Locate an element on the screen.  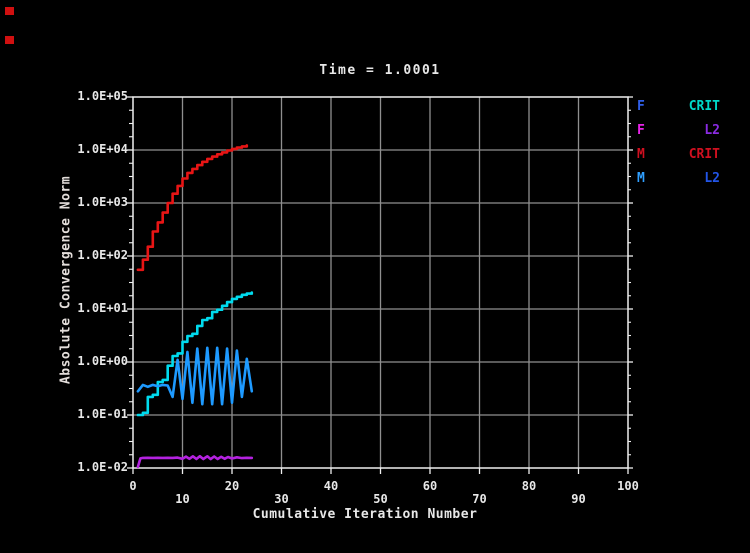
x-tick-label: 80 is located at coordinates (529, 486).